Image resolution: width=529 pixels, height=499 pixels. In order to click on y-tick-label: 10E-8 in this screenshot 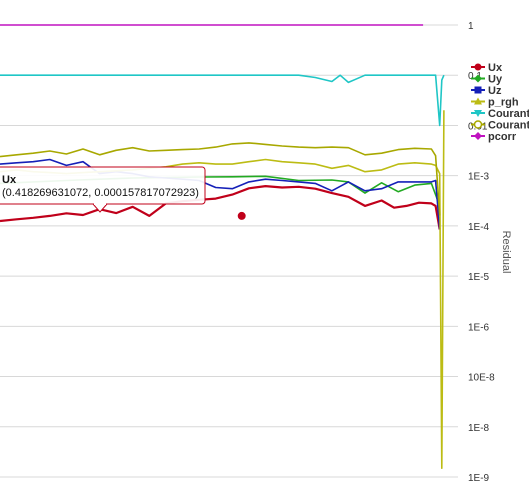, I will do `click(481, 378)`.